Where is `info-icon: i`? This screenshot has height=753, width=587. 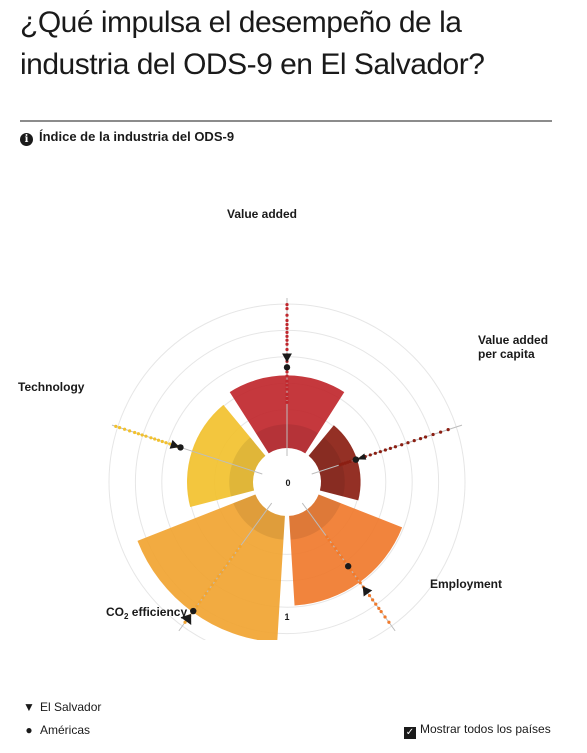
info-icon: i is located at coordinates (26, 139).